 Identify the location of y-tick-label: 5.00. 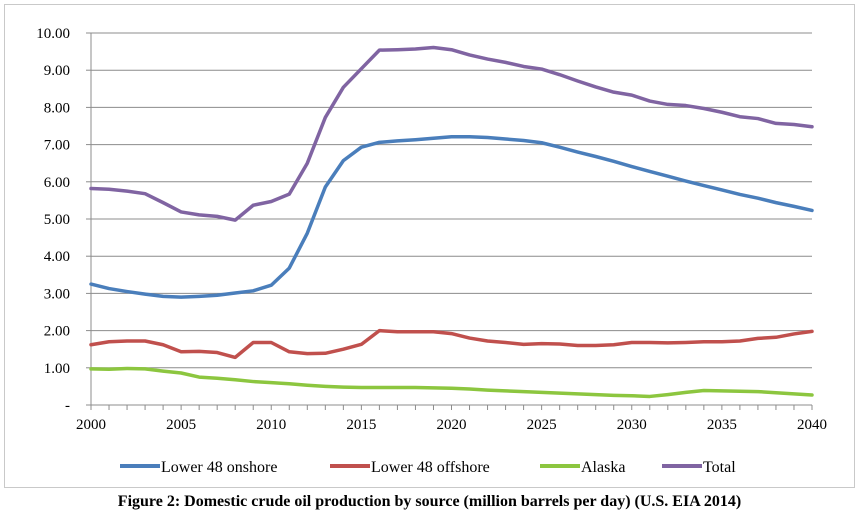
(57, 220).